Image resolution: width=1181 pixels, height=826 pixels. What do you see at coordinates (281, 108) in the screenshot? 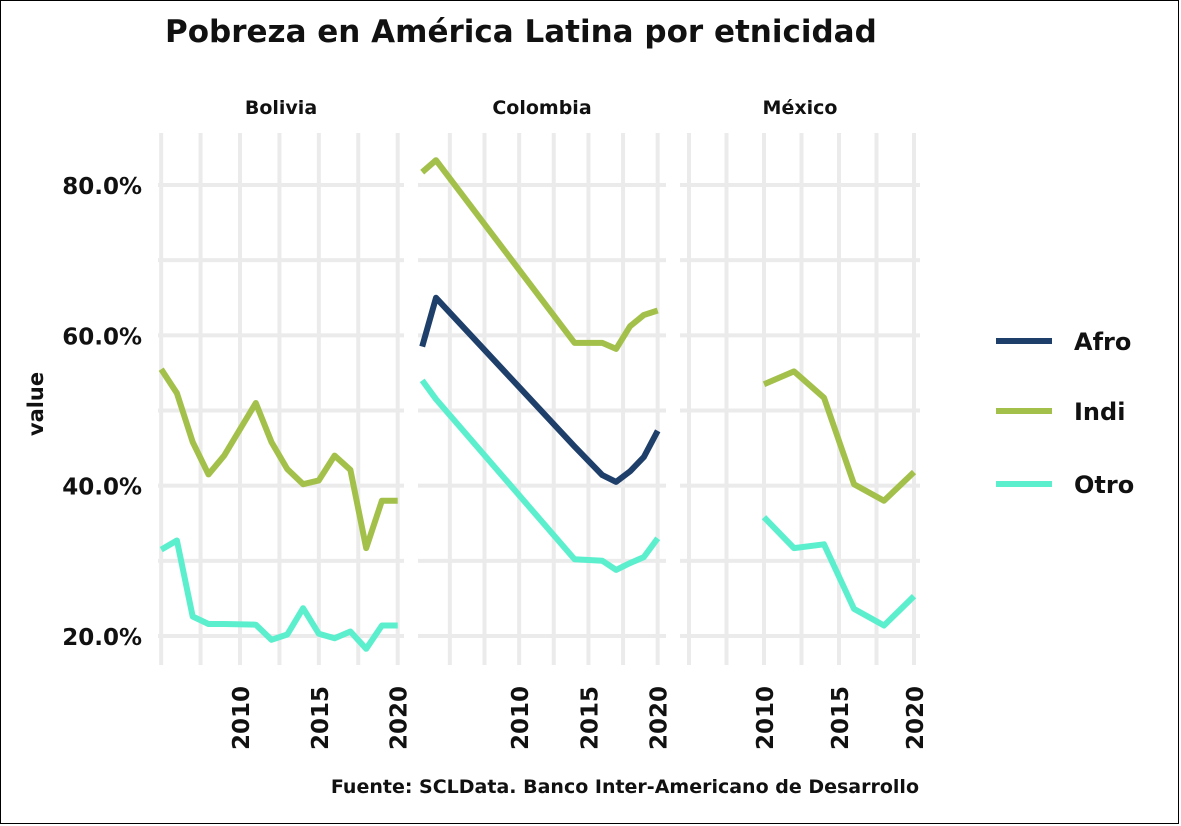
I see `panel-strip-title: Bolivia` at bounding box center [281, 108].